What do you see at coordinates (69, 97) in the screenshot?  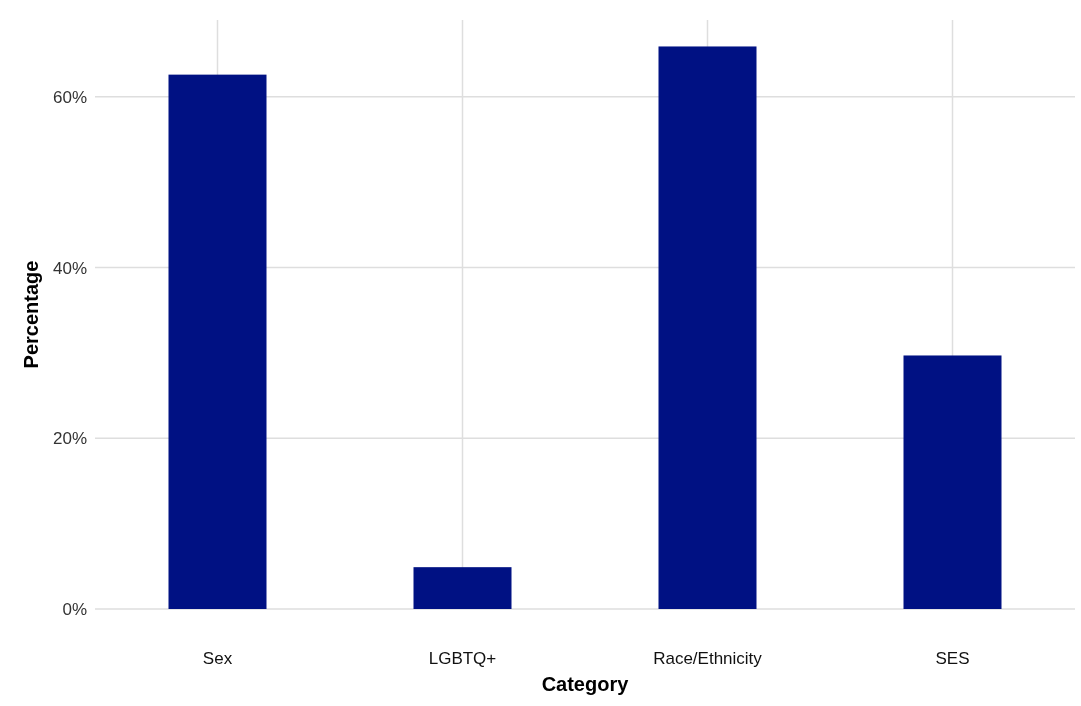 I see `y-tick-label: 60%` at bounding box center [69, 97].